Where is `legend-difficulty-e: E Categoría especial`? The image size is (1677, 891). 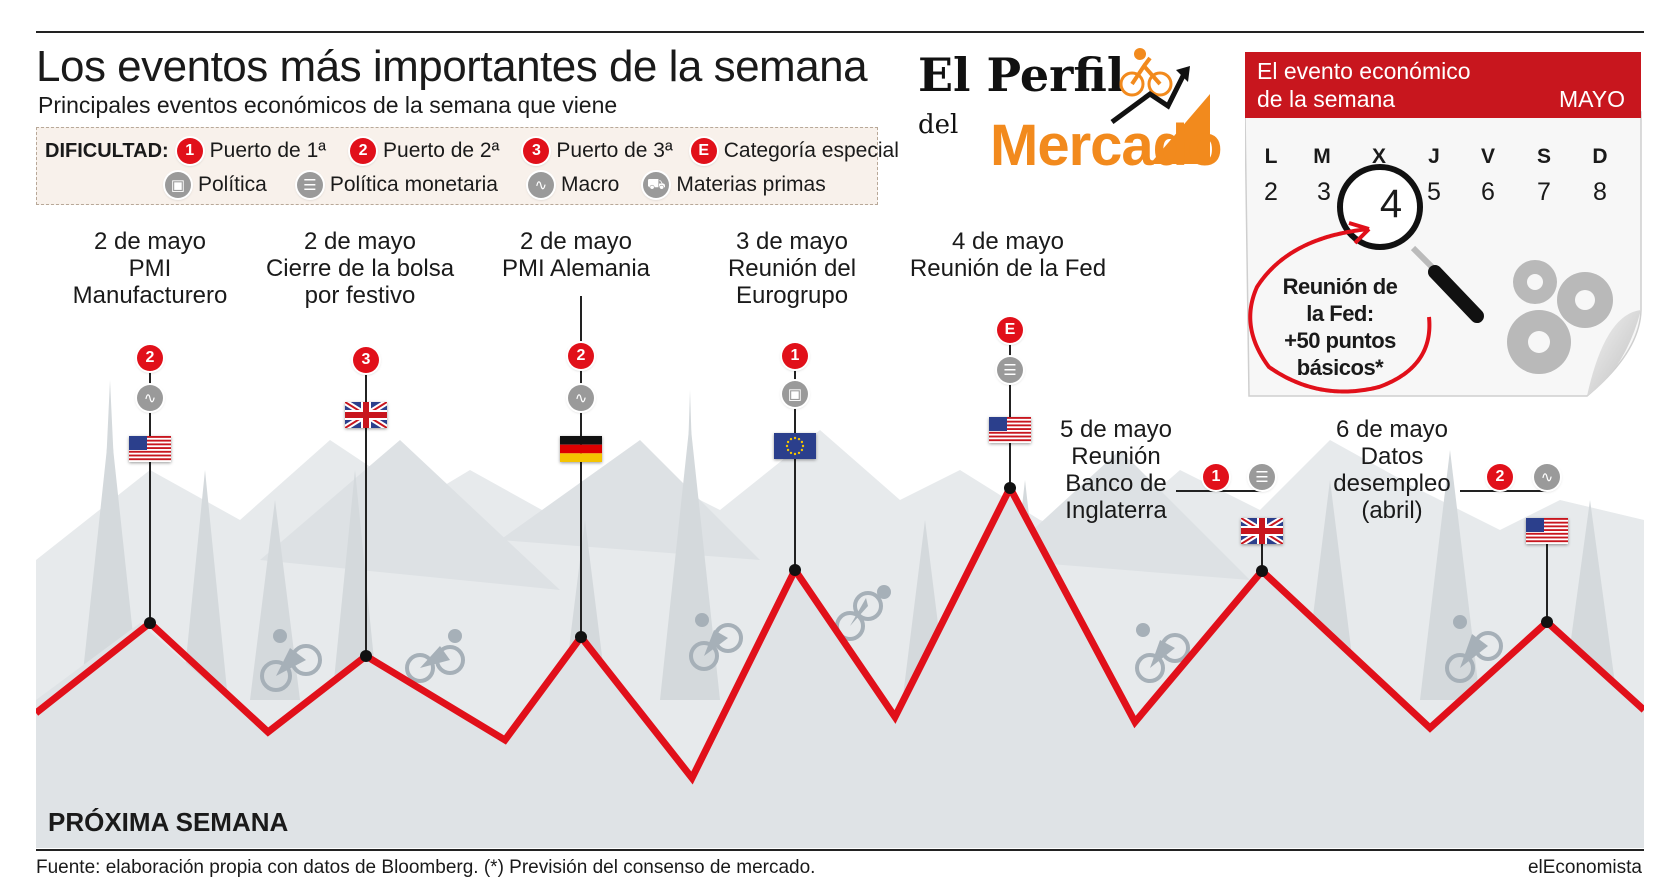 legend-difficulty-e: E Categoría especial is located at coordinates (794, 151).